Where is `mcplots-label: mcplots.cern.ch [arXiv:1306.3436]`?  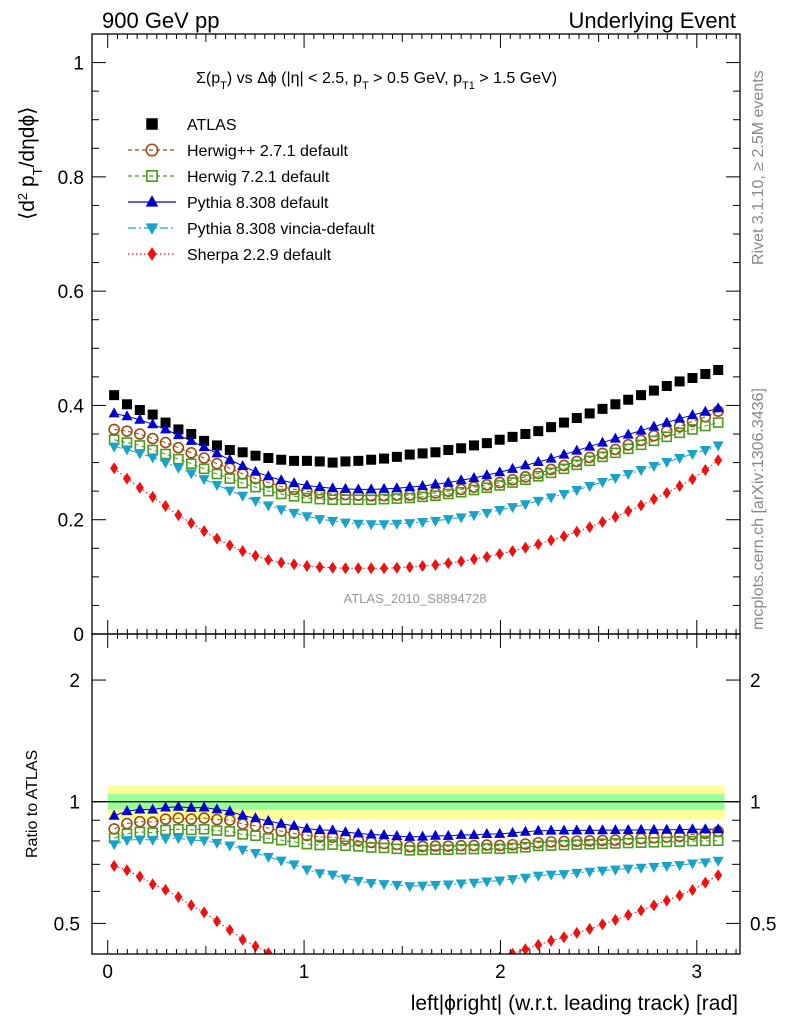 mcplots-label: mcplots.cern.ch [arXiv:1306.3436] is located at coordinates (758, 509).